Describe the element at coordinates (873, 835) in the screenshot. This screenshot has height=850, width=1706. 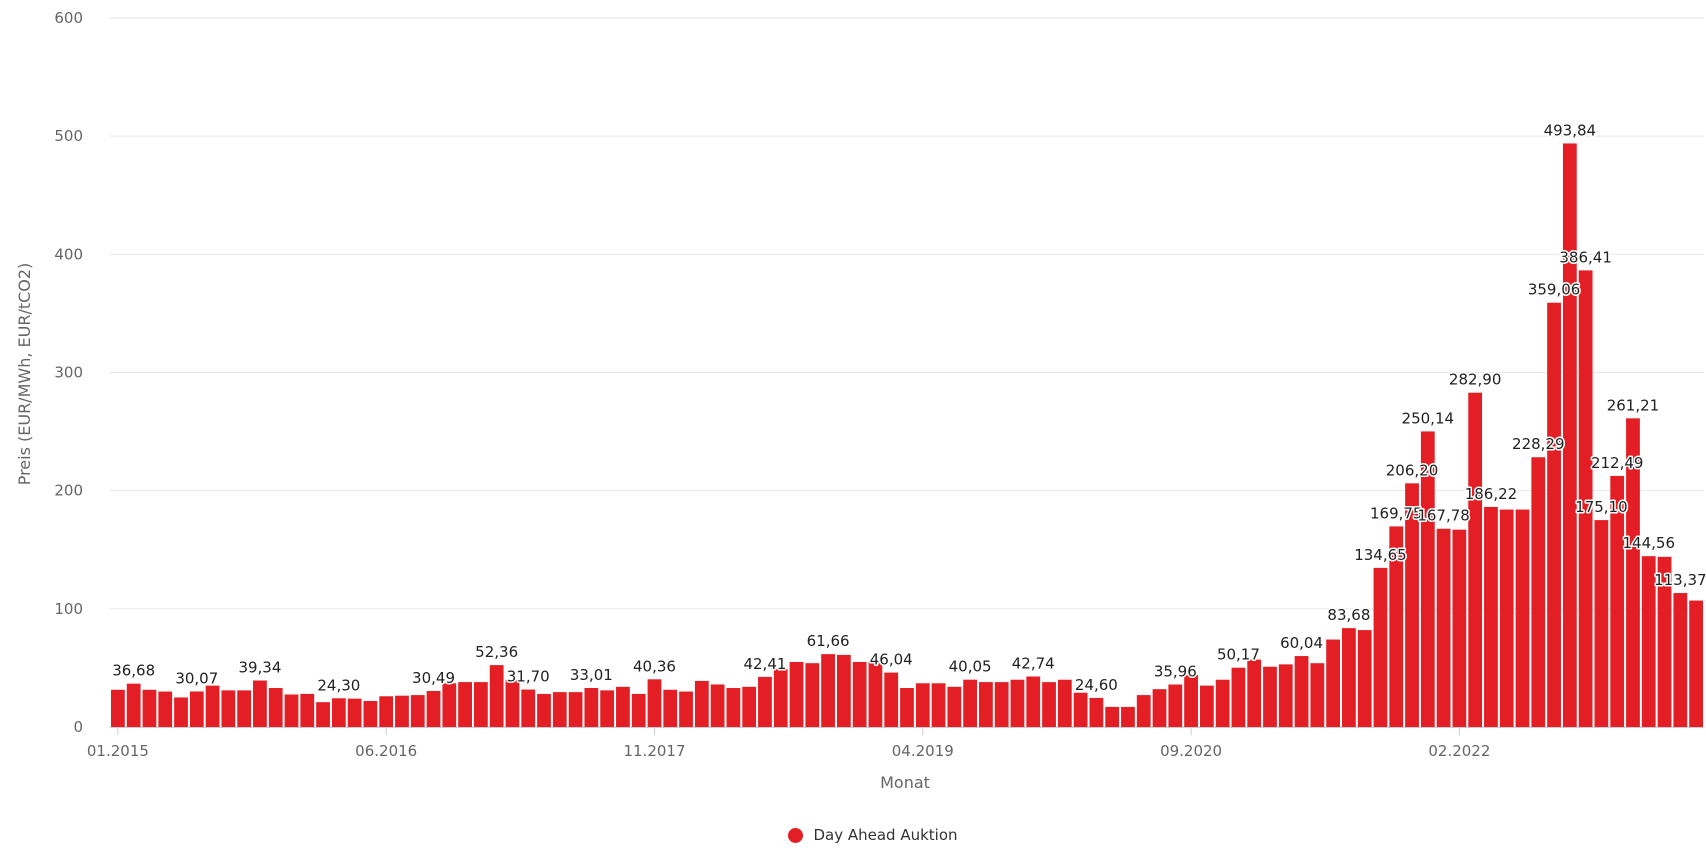
I see `legend-item-day-ahead: Day Ahead Auktion` at that location.